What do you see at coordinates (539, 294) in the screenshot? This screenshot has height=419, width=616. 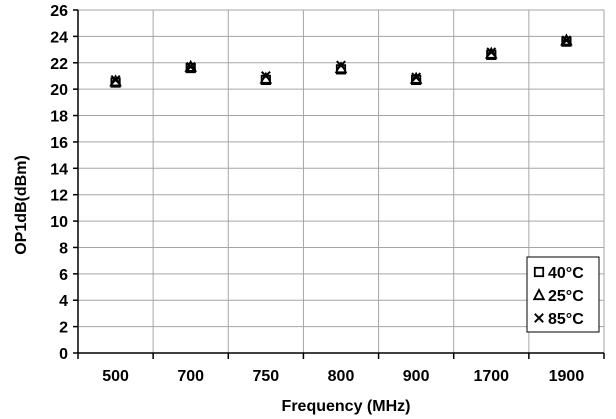 I see `legend-marker-triangle` at bounding box center [539, 294].